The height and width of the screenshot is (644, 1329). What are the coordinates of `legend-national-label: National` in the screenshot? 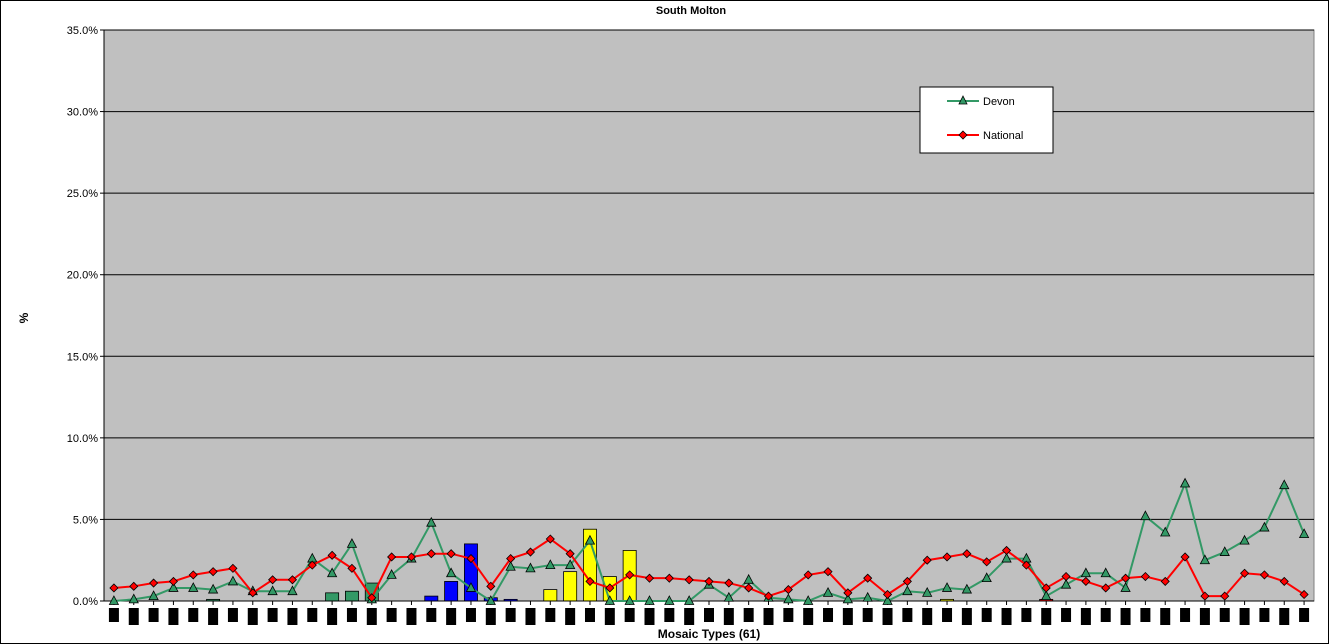 It's located at (1003, 136).